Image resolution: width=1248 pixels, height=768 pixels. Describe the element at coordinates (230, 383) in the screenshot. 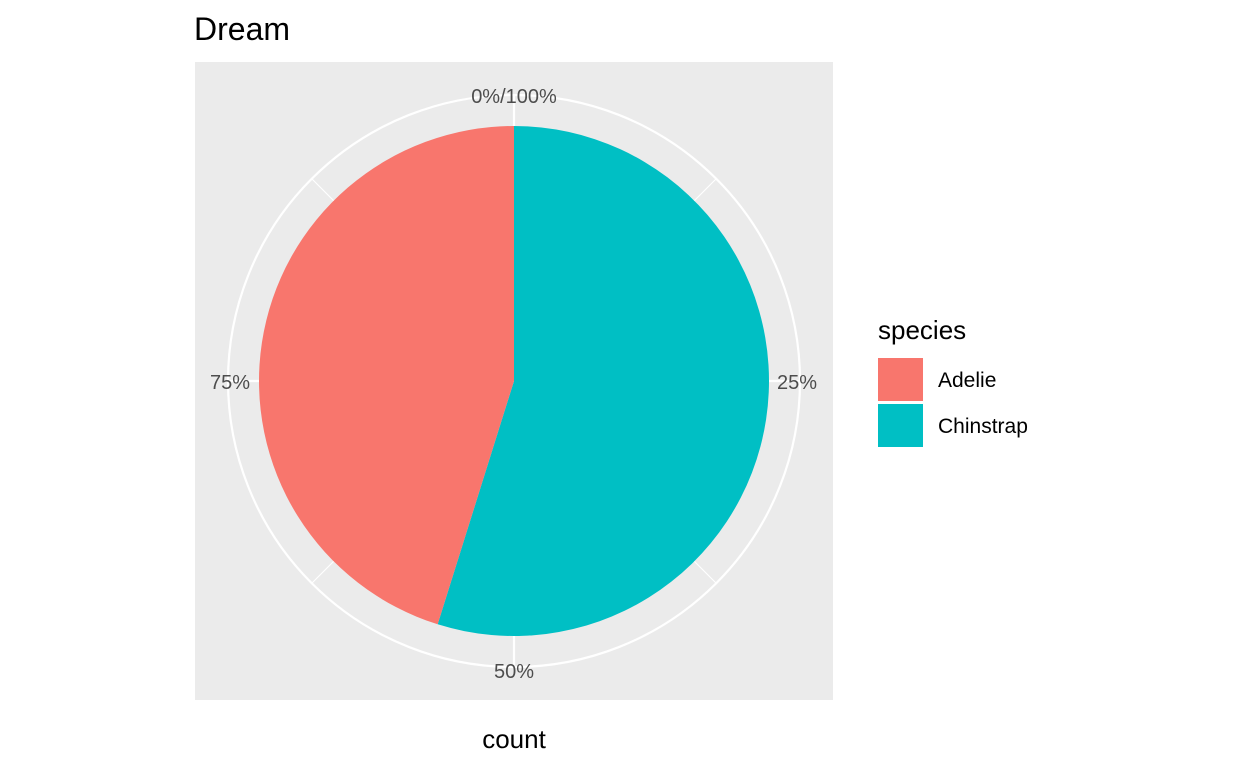

I see `tick-label-75: 75%` at that location.